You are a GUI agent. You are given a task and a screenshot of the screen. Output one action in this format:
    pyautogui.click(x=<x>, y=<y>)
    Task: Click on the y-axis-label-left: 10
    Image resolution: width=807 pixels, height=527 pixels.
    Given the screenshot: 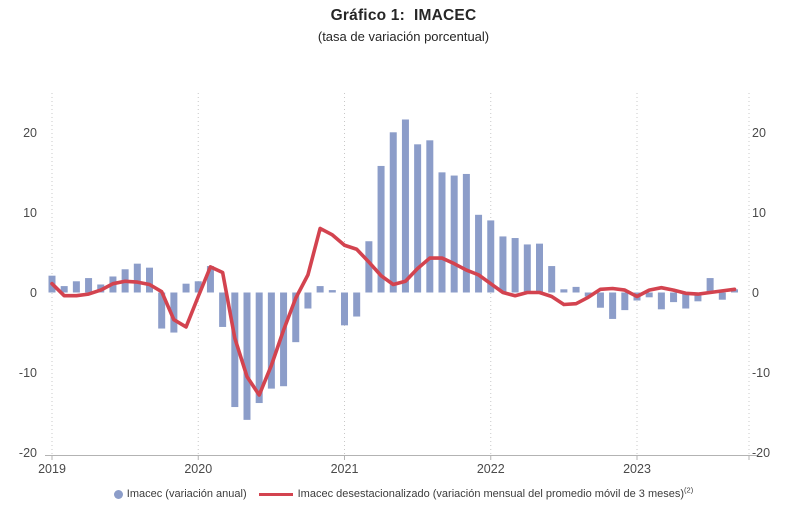 What is the action you would take?
    pyautogui.click(x=30, y=213)
    